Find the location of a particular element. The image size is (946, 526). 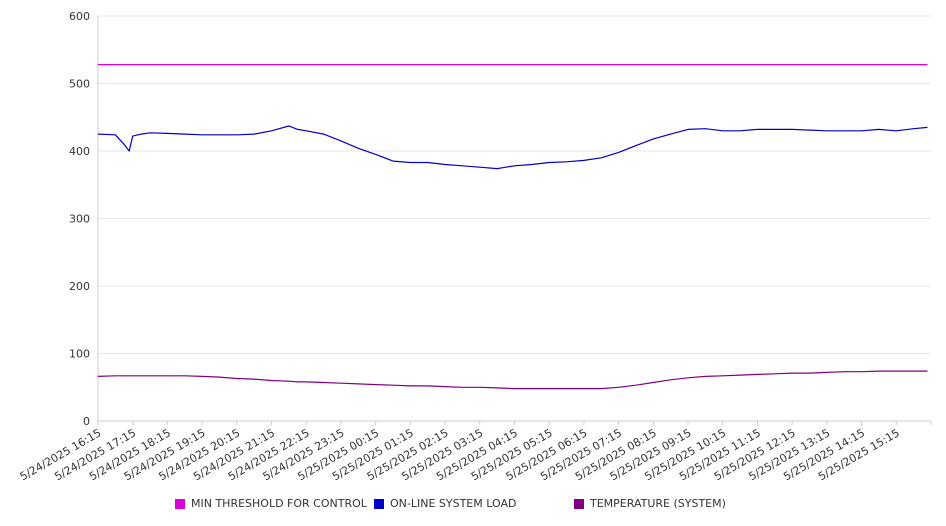

y-tick-label: 300 is located at coordinates (79, 219).